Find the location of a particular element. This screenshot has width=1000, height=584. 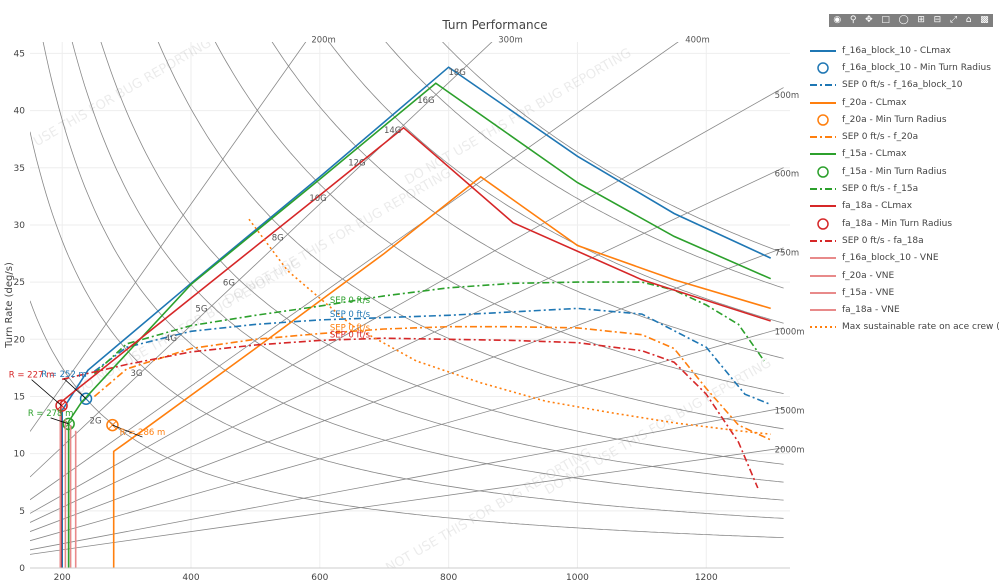

legend-item: f_16a_block_10 - VNE is located at coordinates (903, 258).